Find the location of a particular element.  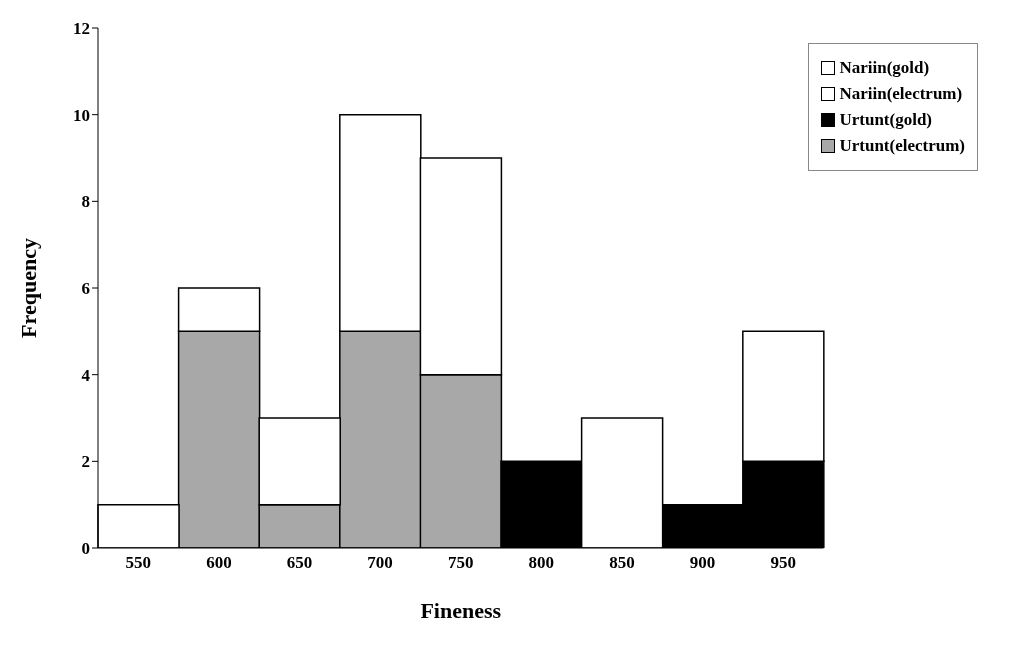

x-tick-label: 700 is located at coordinates (380, 563).